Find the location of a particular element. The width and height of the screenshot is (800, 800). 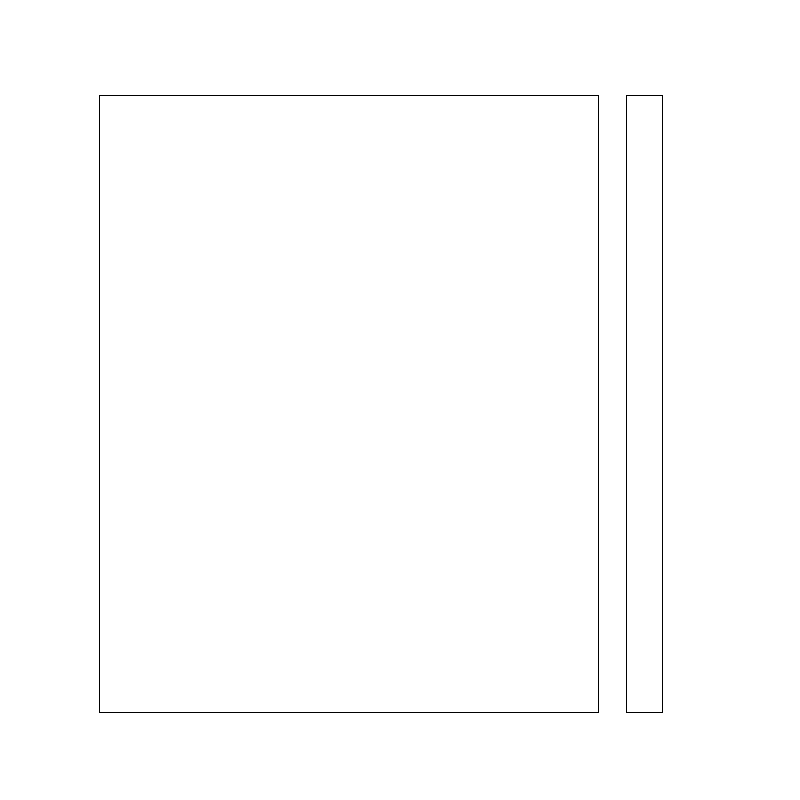

colorbar is located at coordinates (644, 404).